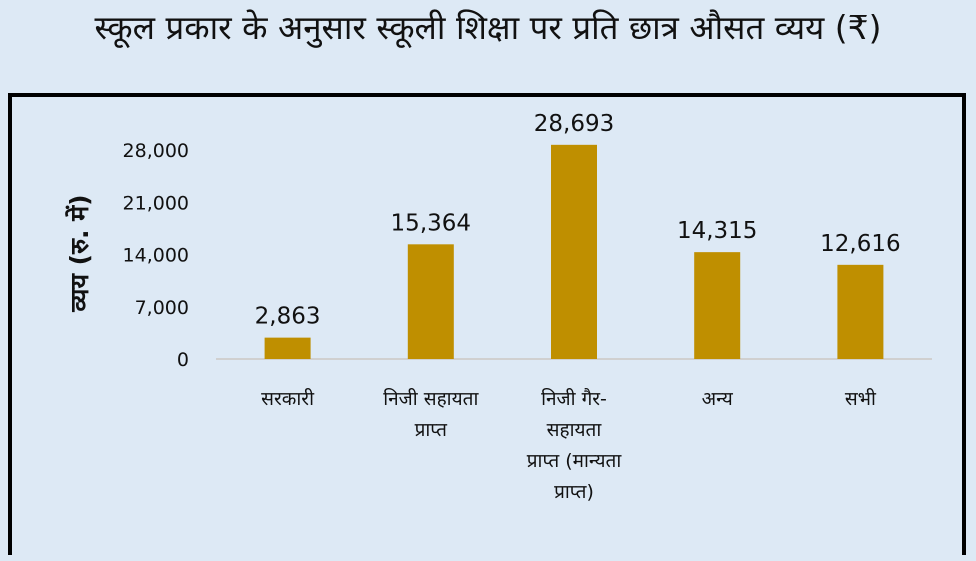 The height and width of the screenshot is (561, 976). Describe the element at coordinates (183, 360) in the screenshot. I see `y-tick-label: 0` at that location.